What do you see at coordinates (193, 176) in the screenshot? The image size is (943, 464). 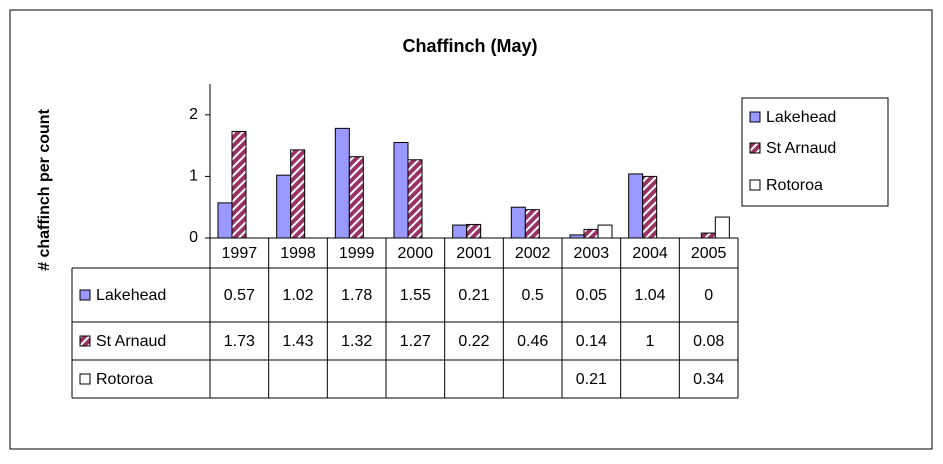 I see `y-tick-label: 1` at bounding box center [193, 176].